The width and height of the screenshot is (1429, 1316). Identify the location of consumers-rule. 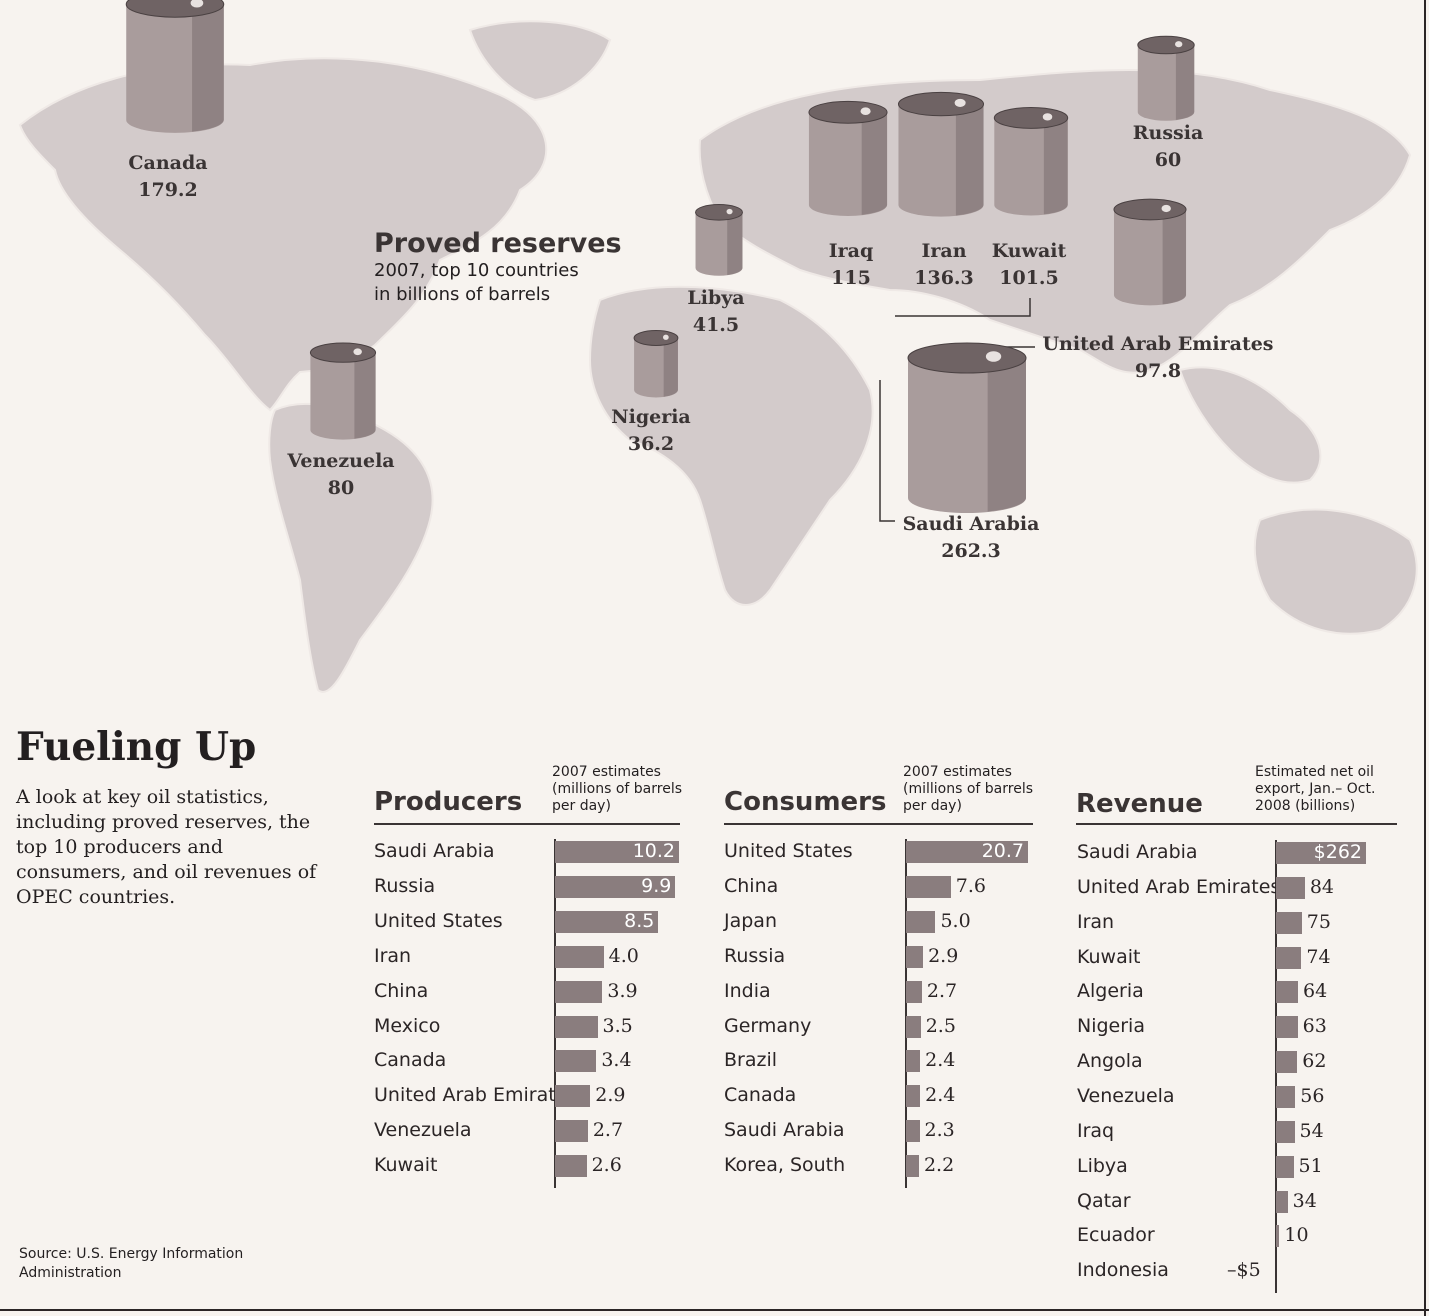
(878, 824).